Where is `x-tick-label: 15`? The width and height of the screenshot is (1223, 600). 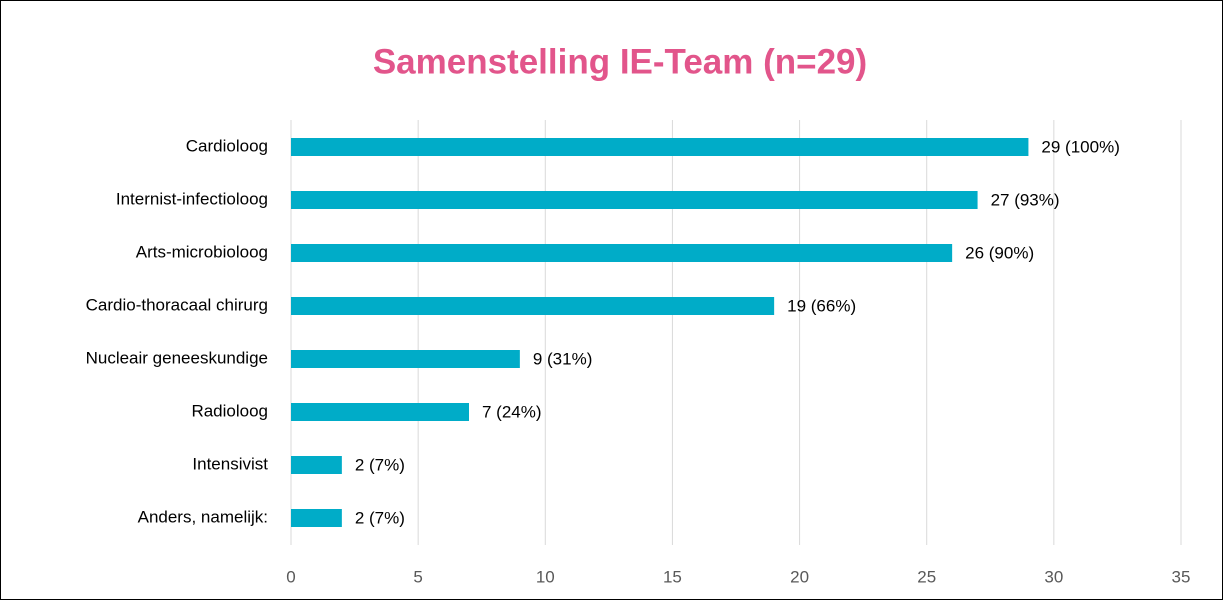
x-tick-label: 15 is located at coordinates (672, 576).